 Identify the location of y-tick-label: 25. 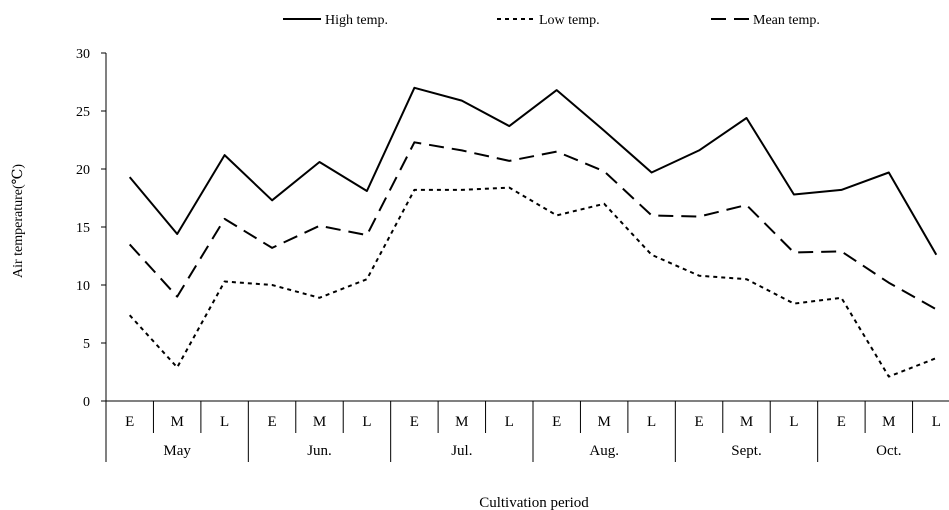
(83, 112).